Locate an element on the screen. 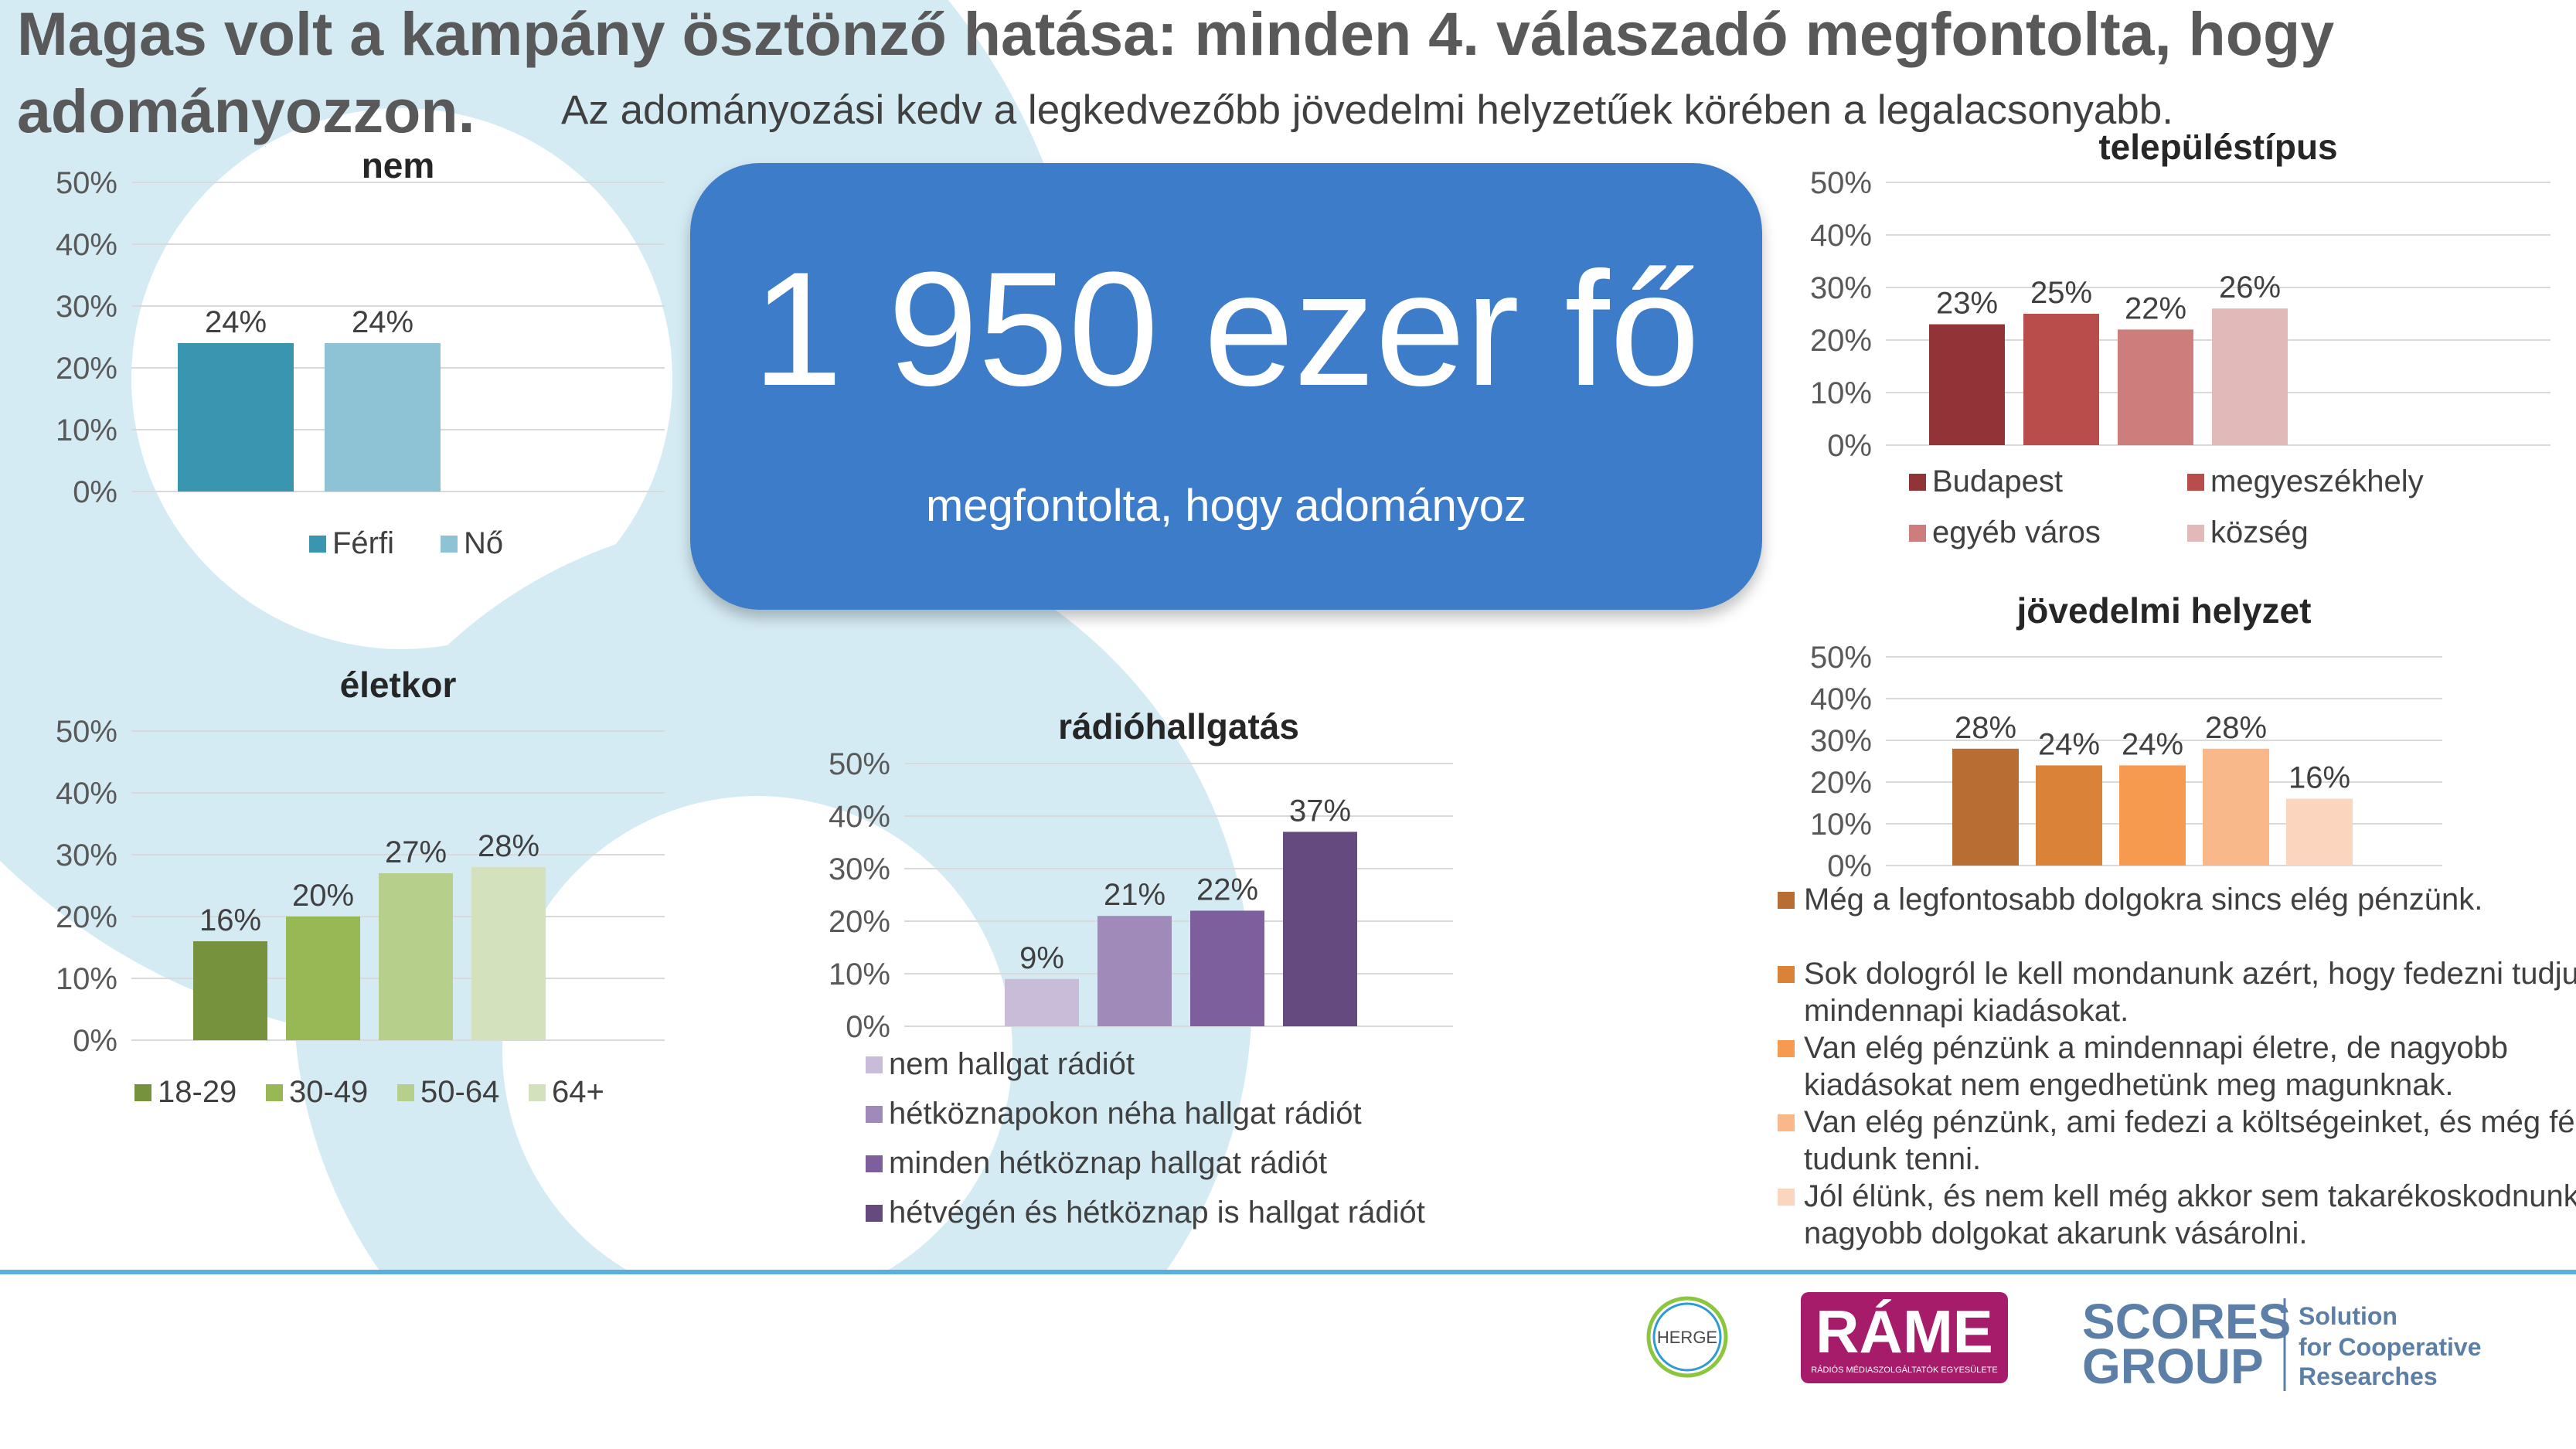  legend-item: hétköznapokon néha hallgat rádiót is located at coordinates (1114, 1113).